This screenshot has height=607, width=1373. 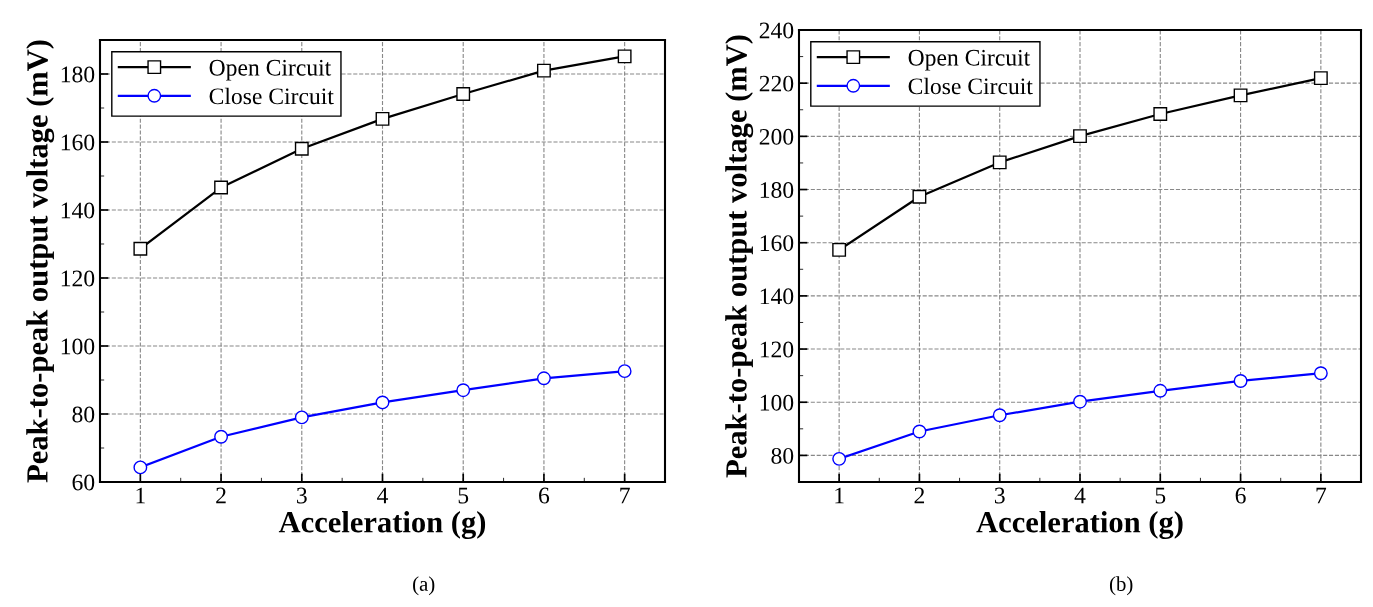 I want to click on y-tick-label: 220, so click(x=776, y=83).